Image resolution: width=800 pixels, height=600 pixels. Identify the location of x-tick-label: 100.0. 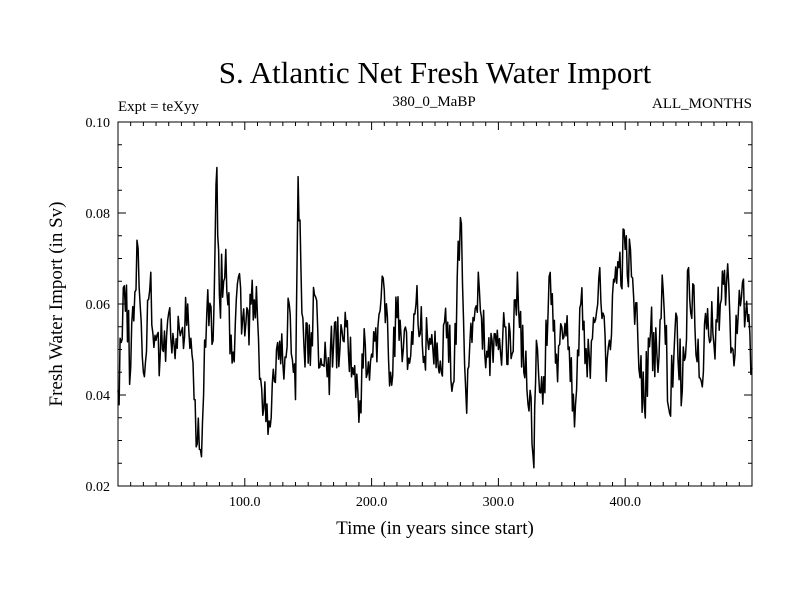
(245, 502).